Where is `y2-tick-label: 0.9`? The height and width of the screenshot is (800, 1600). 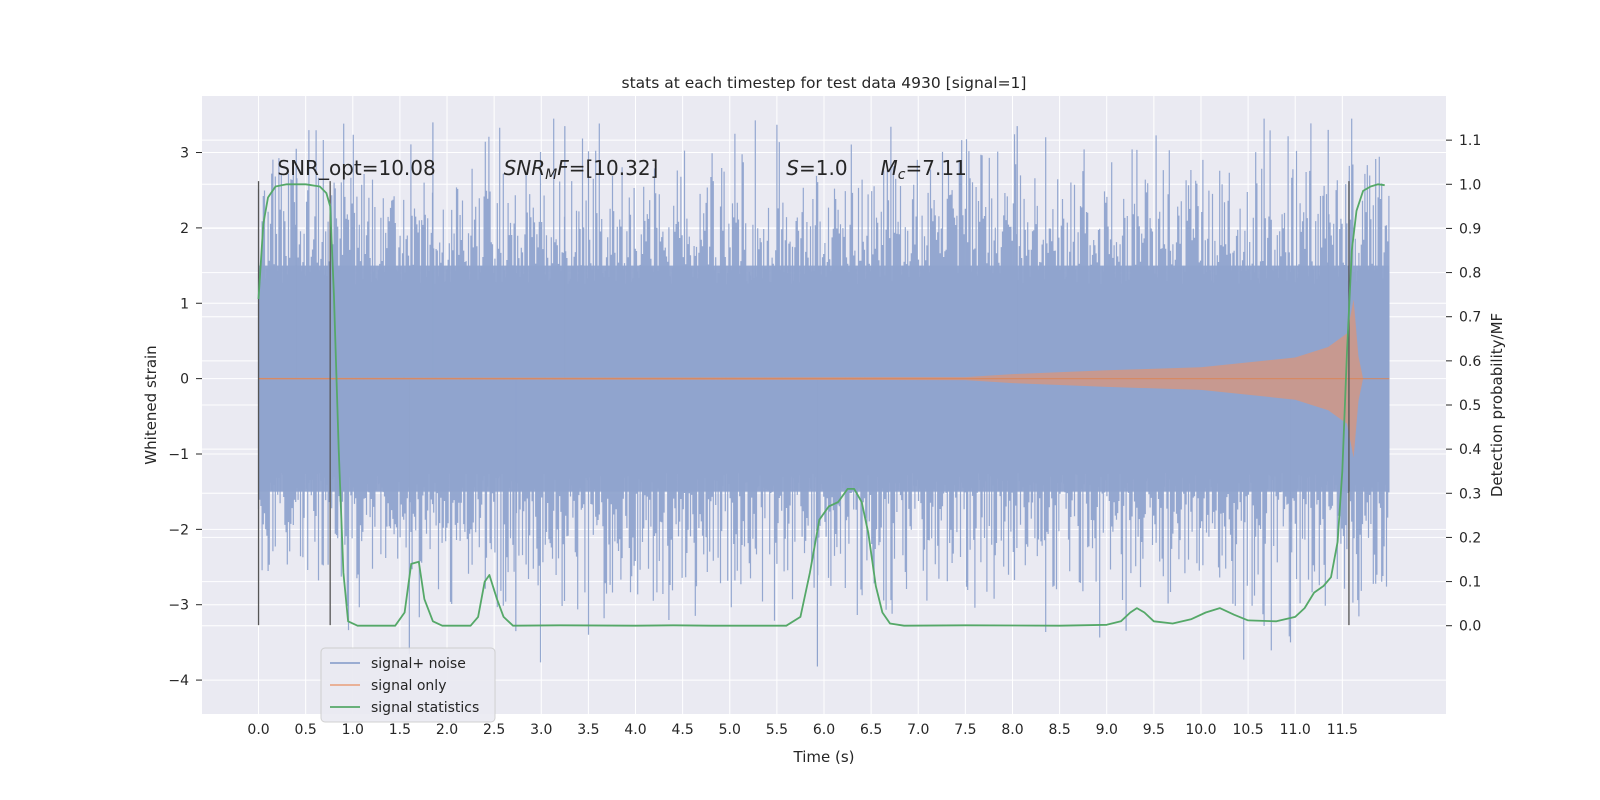 y2-tick-label: 0.9 is located at coordinates (1470, 229).